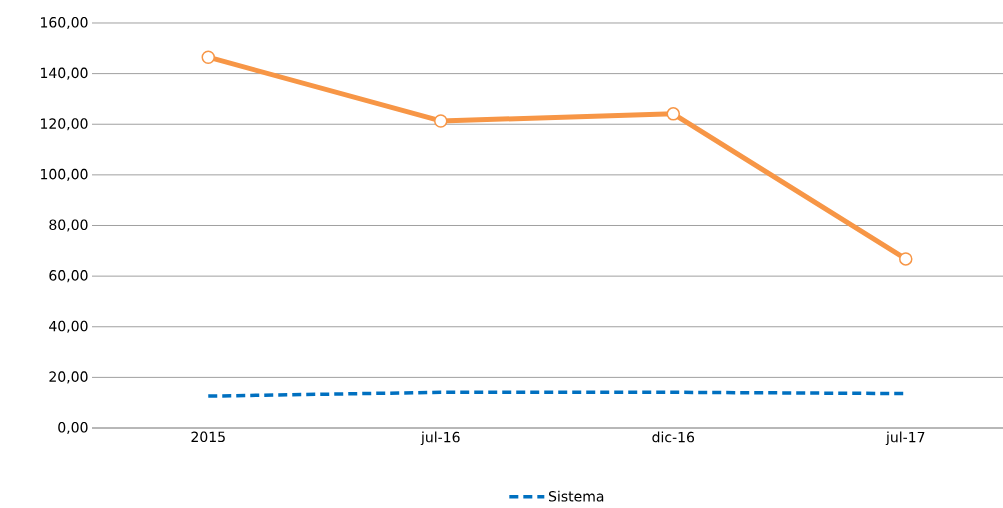  What do you see at coordinates (673, 437) in the screenshot?
I see `x-tick-label: dic-16` at bounding box center [673, 437].